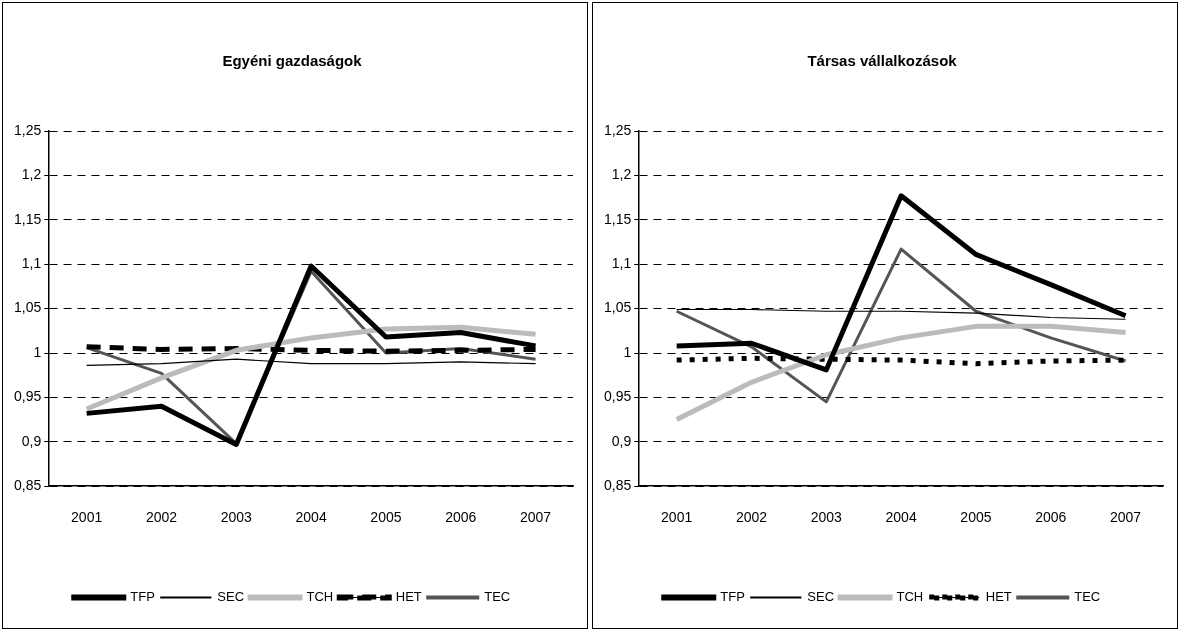 This screenshot has width=1192, height=633. I want to click on chart-title: Társas vállalkozások, so click(882, 61).